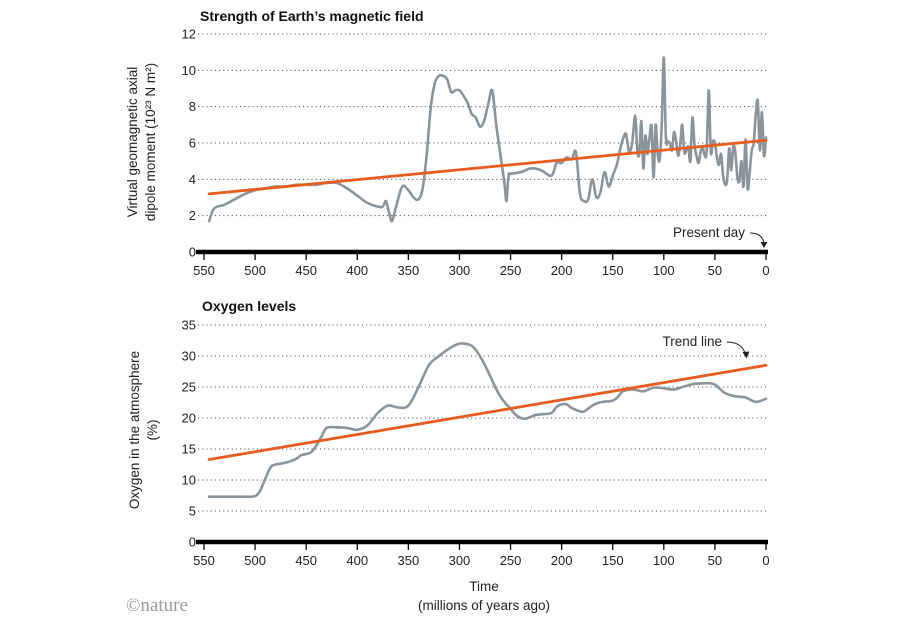 This screenshot has height=627, width=900. I want to click on trend-line-callout-line, so click(736, 349).